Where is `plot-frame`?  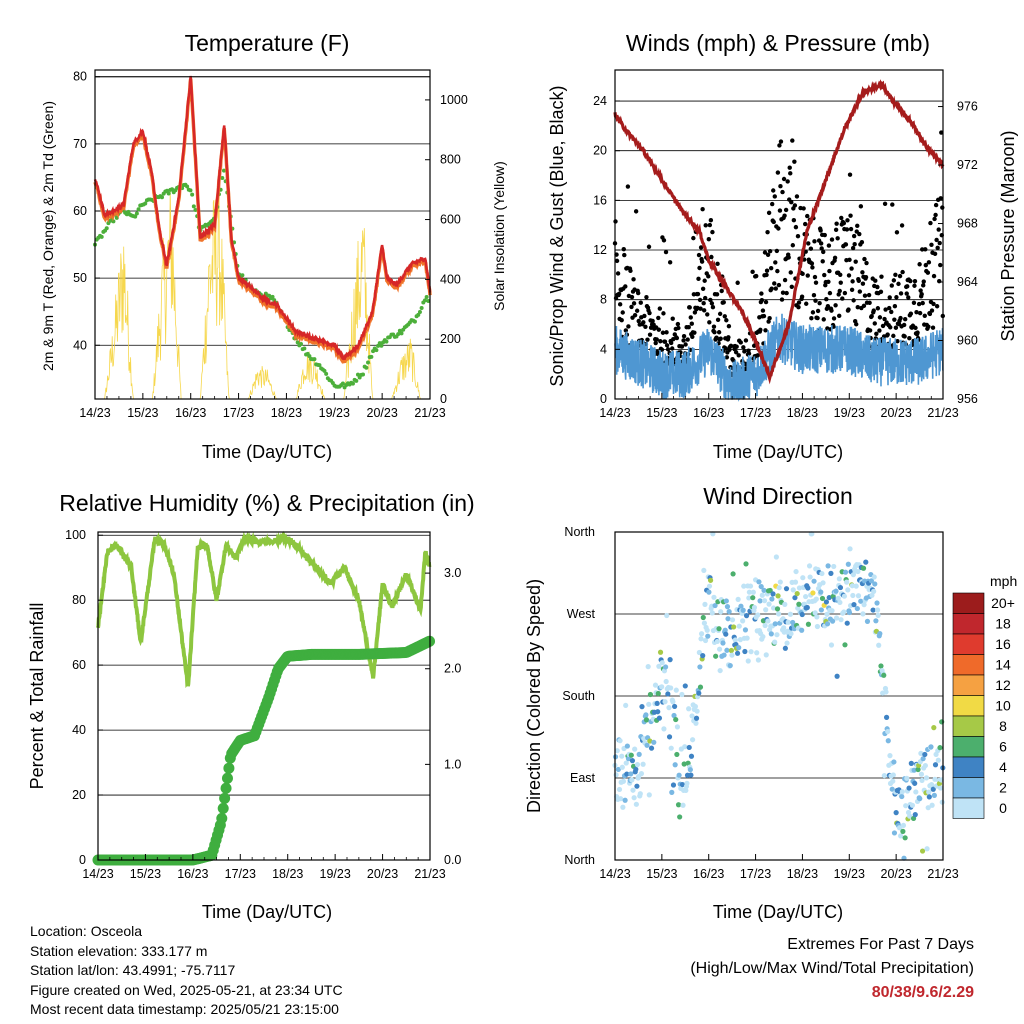
plot-frame is located at coordinates (262, 234).